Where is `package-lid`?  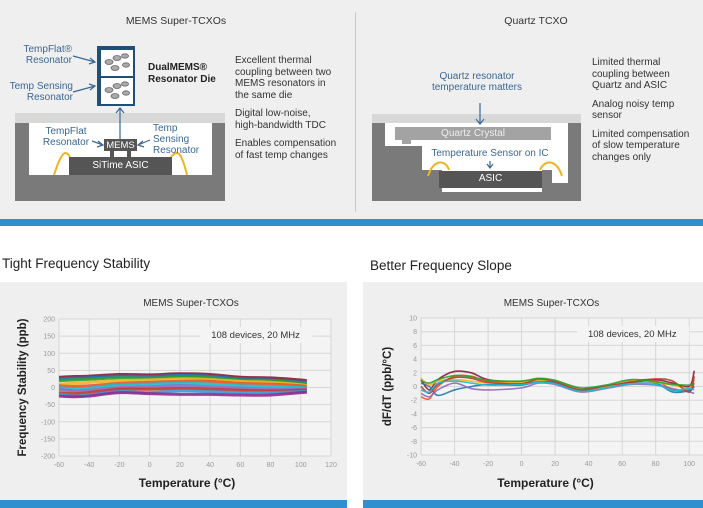 package-lid is located at coordinates (476, 118).